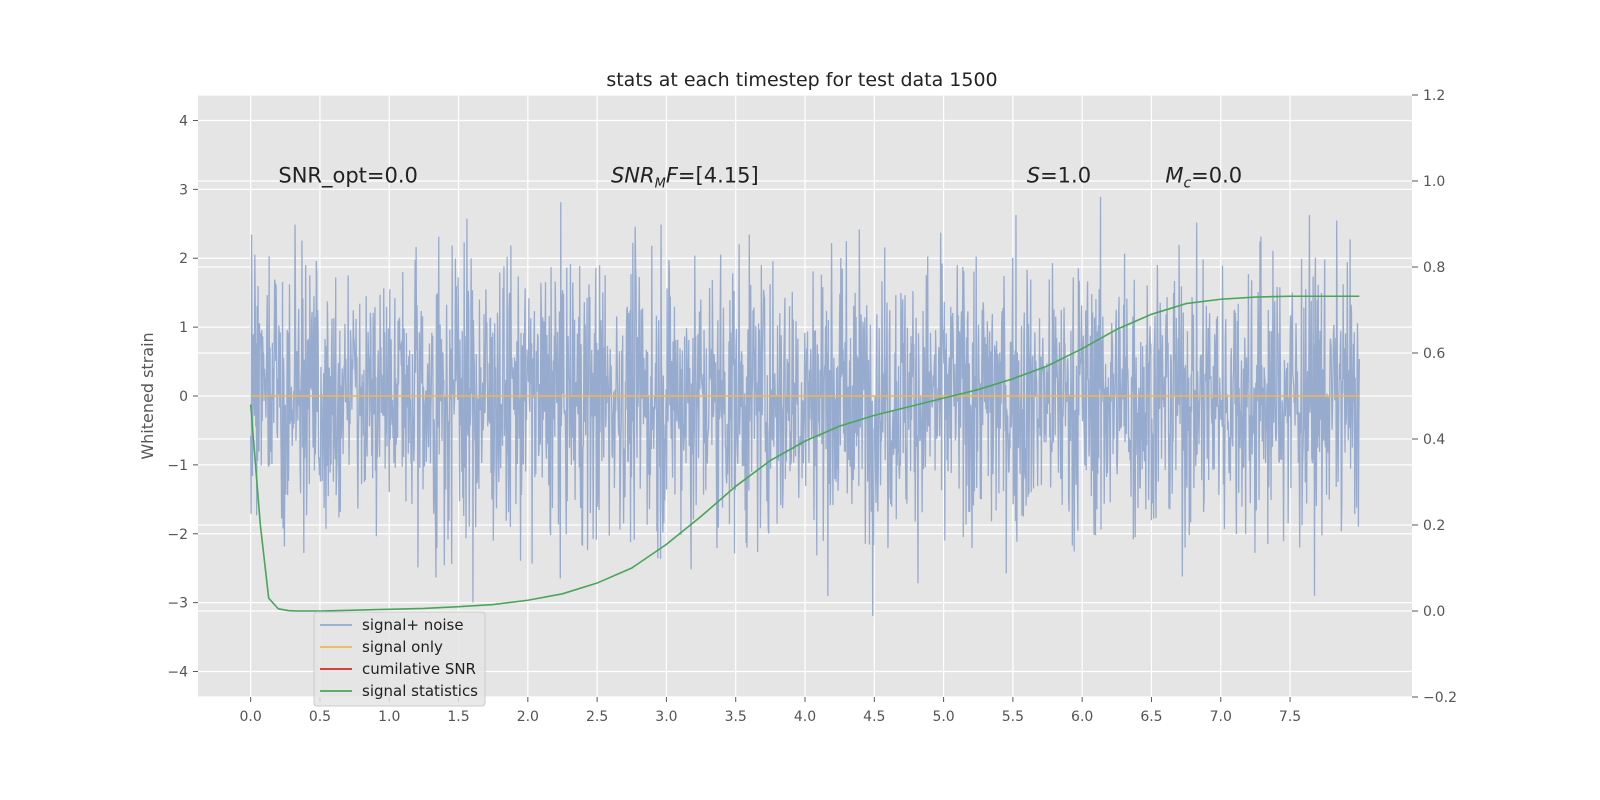 Image resolution: width=1600 pixels, height=800 pixels. What do you see at coordinates (458, 717) in the screenshot?
I see `x-tick-label: 1.5` at bounding box center [458, 717].